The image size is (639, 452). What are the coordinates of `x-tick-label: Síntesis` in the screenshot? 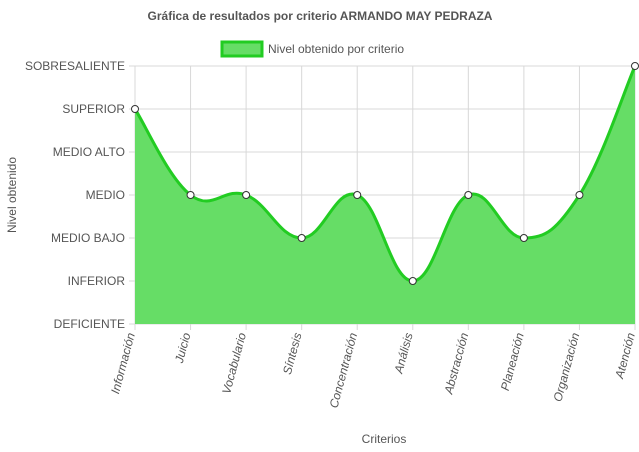 It's located at (292, 353).